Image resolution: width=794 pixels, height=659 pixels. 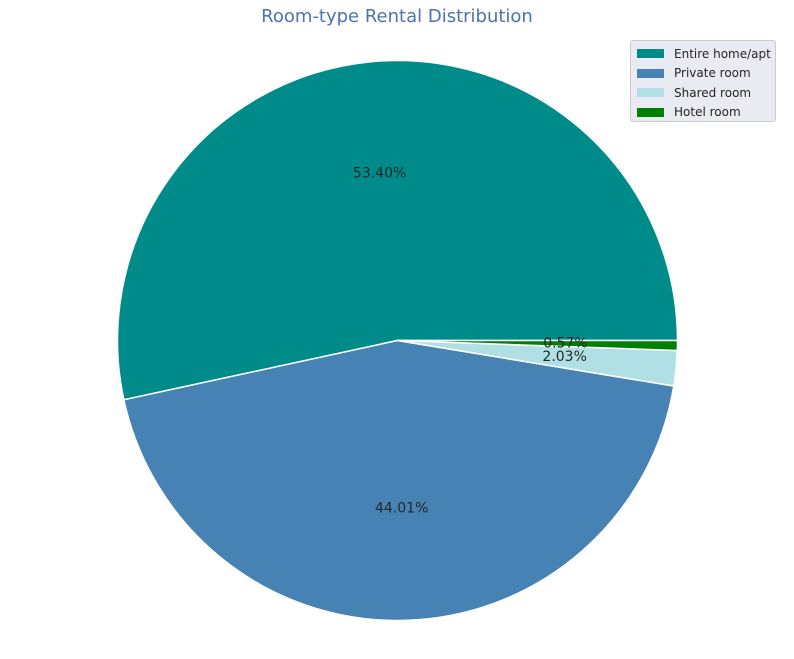 I want to click on legend-label: Entire home/apt, so click(x=722, y=53).